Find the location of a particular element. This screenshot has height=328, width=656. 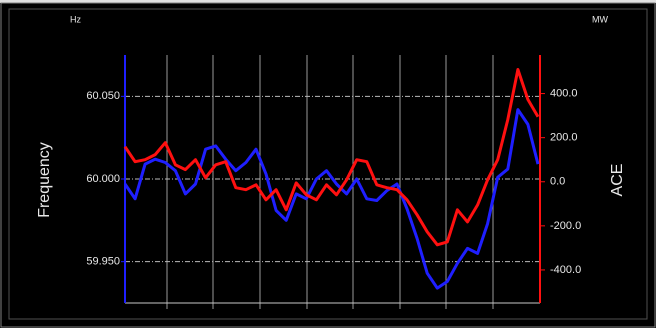

y2-tick-label: -400.0 is located at coordinates (565, 270).